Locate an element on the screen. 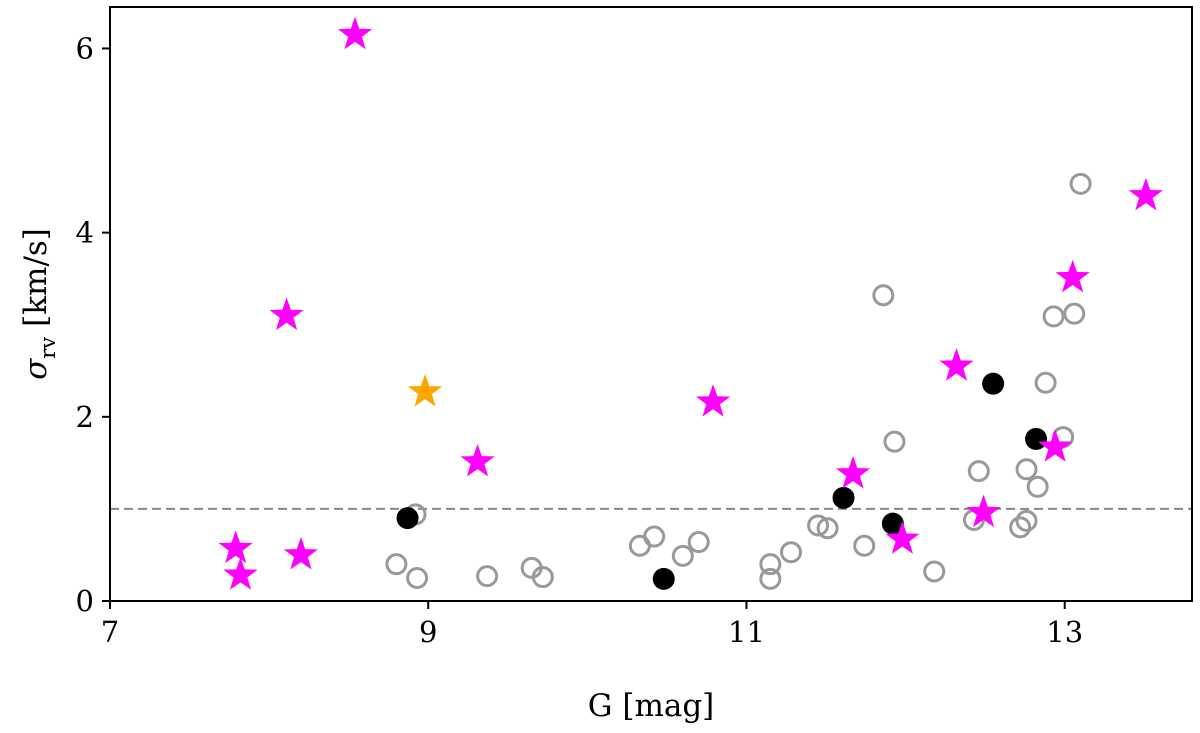 This screenshot has height=733, width=1200. y-axis-label-unit: [km/s] is located at coordinates (36, 277).